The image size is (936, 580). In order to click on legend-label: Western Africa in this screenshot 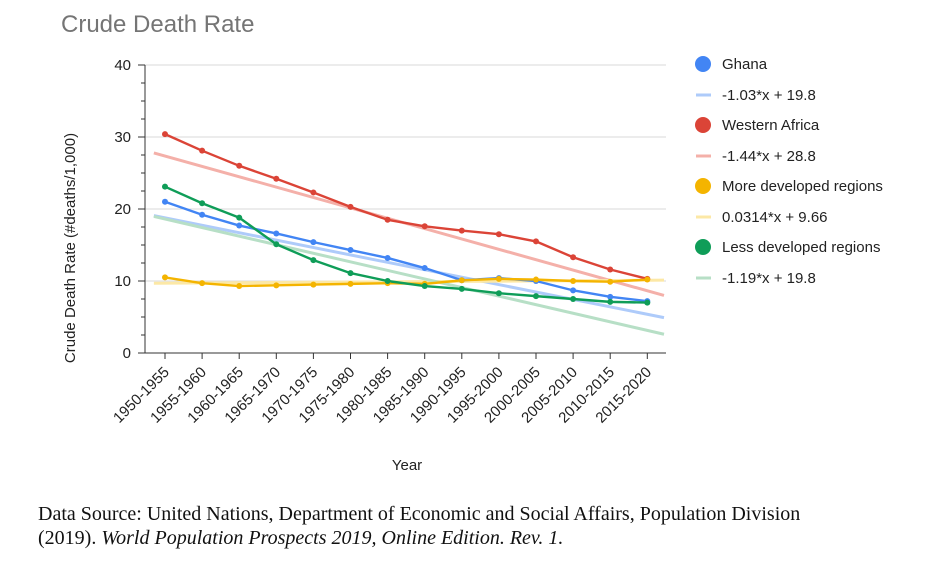, I will do `click(771, 125)`.